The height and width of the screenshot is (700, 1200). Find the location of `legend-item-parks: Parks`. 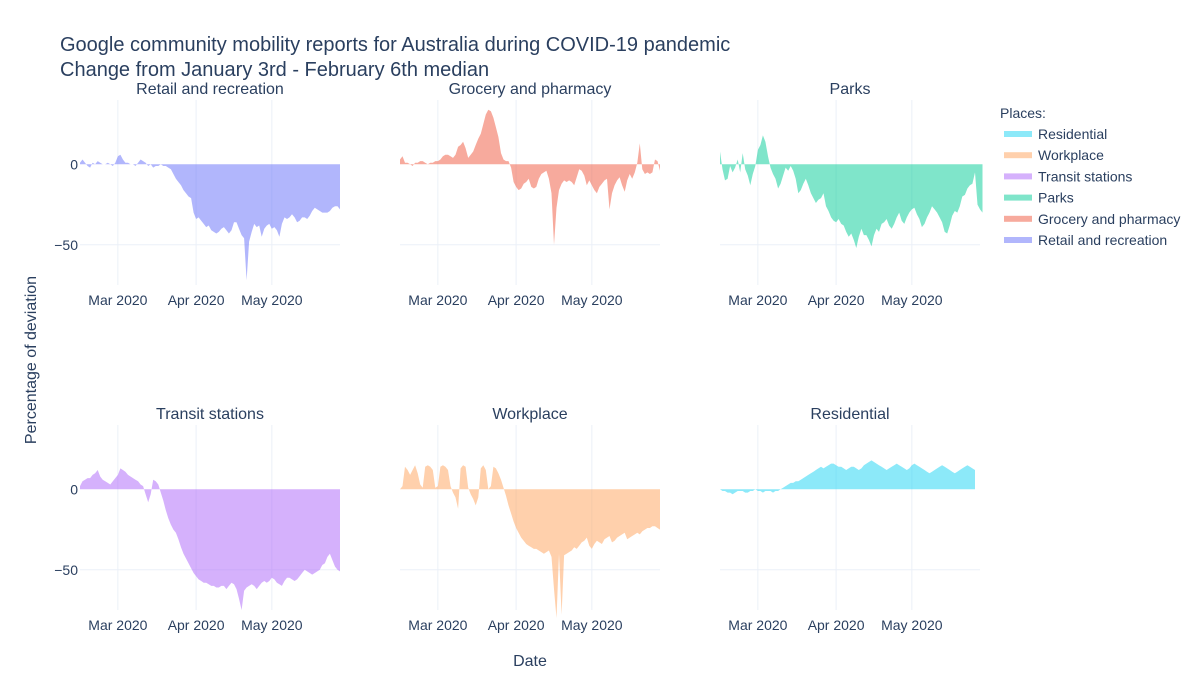

legend-item-parks: Parks is located at coordinates (1039, 198).